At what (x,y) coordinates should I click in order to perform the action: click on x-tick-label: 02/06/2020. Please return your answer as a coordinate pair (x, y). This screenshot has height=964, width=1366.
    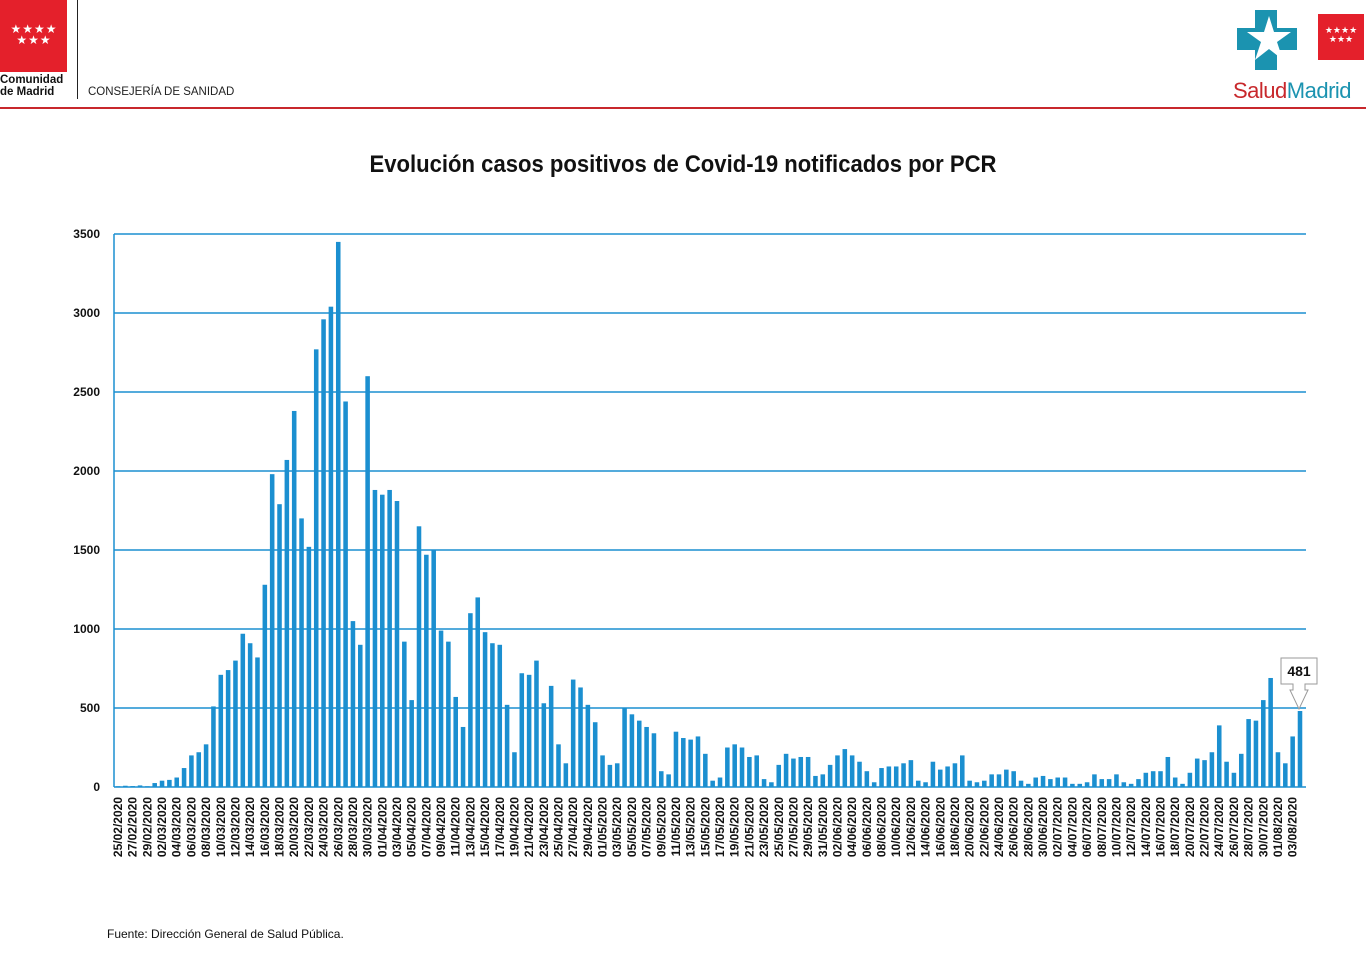
    Looking at the image, I should click on (837, 827).